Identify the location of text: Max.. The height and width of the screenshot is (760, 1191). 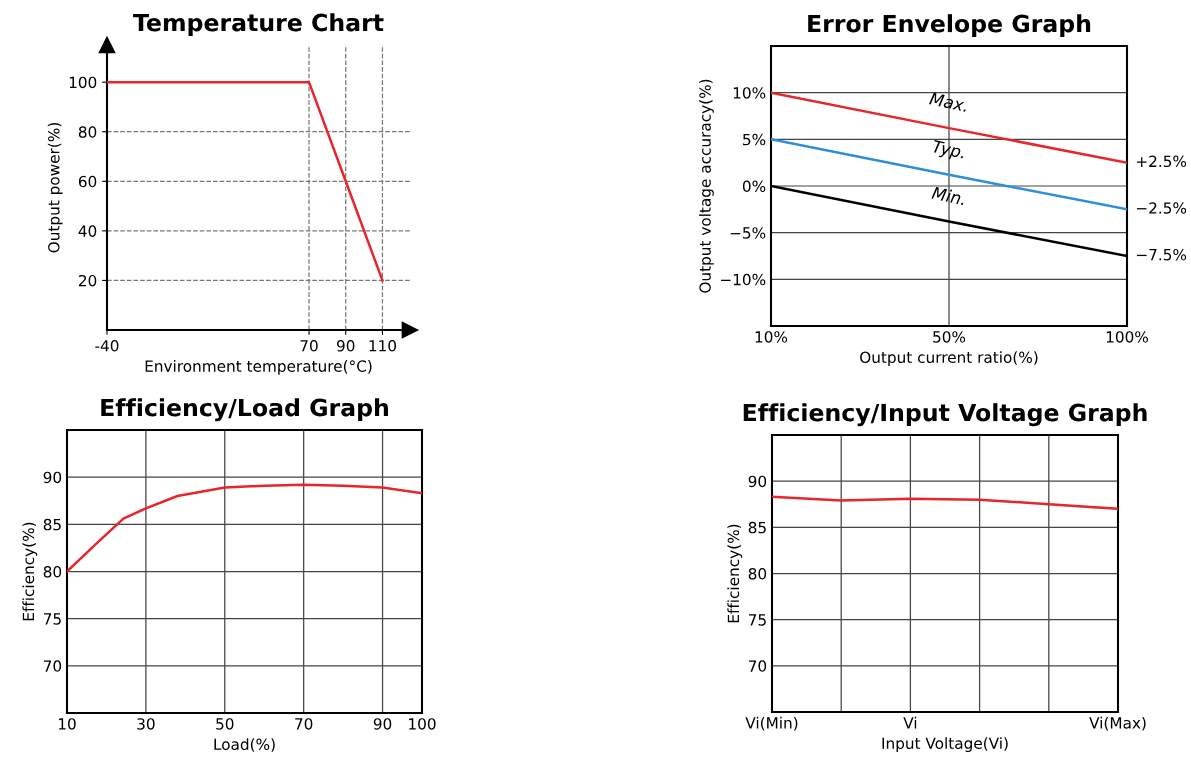
(948, 102).